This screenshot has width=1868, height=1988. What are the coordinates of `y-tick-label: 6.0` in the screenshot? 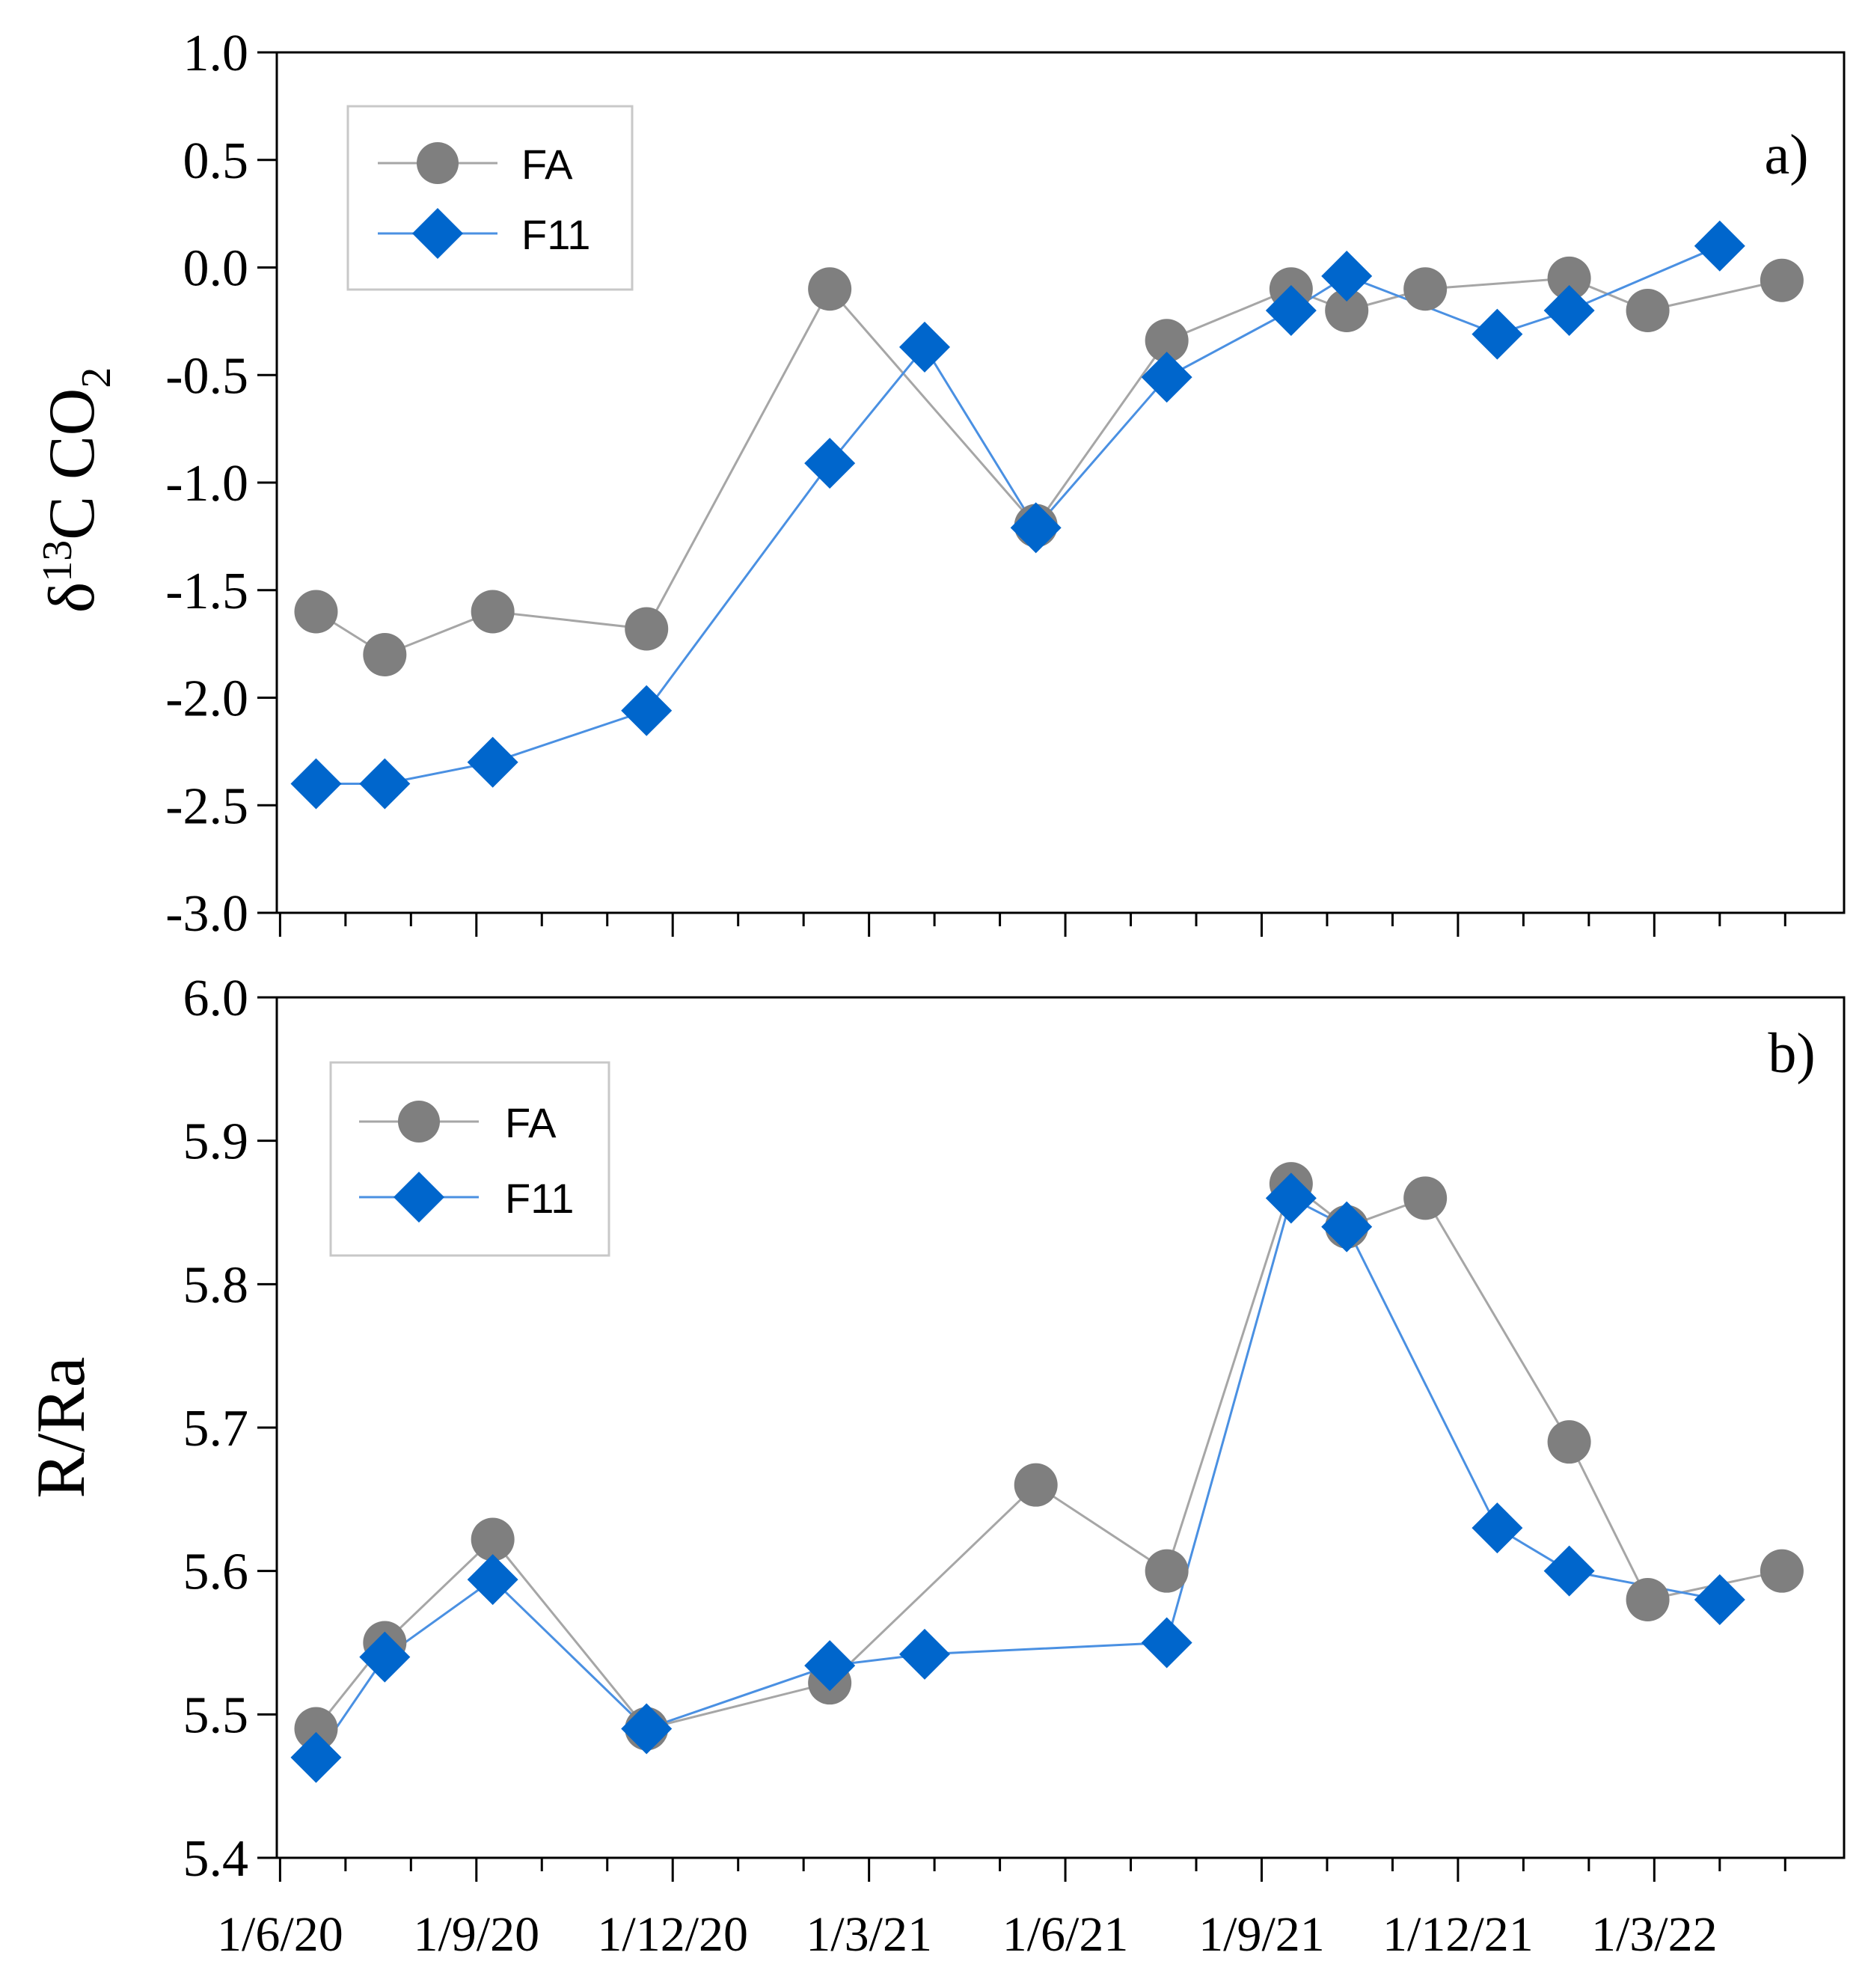 It's located at (216, 998).